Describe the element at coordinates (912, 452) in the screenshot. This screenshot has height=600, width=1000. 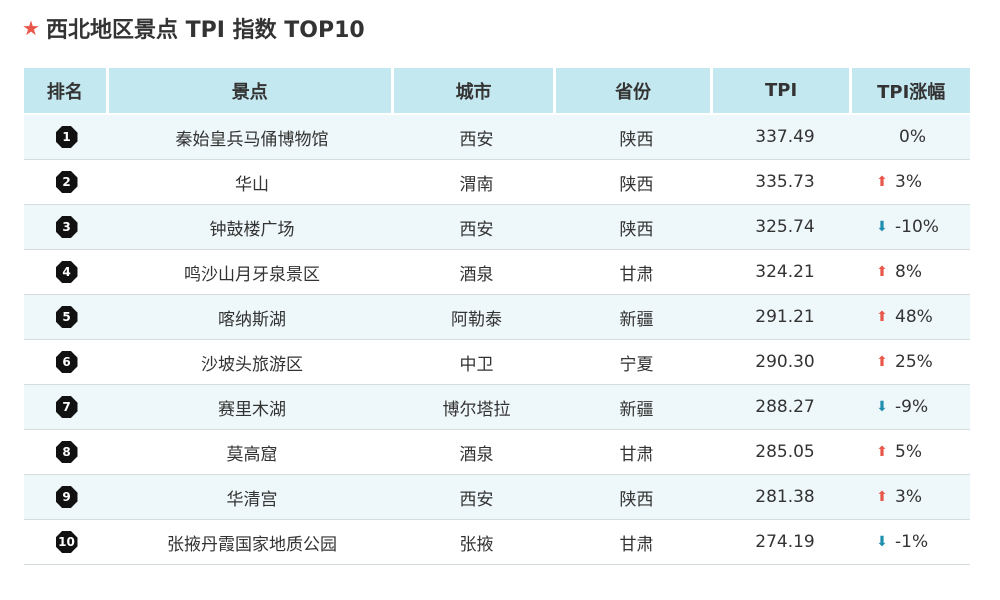
I see `change-cell: ⬆ 5%` at that location.